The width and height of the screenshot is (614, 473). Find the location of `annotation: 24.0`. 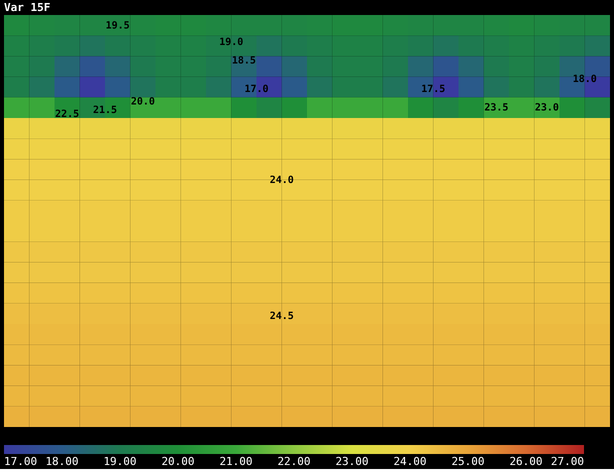

annotation: 24.0 is located at coordinates (282, 180).